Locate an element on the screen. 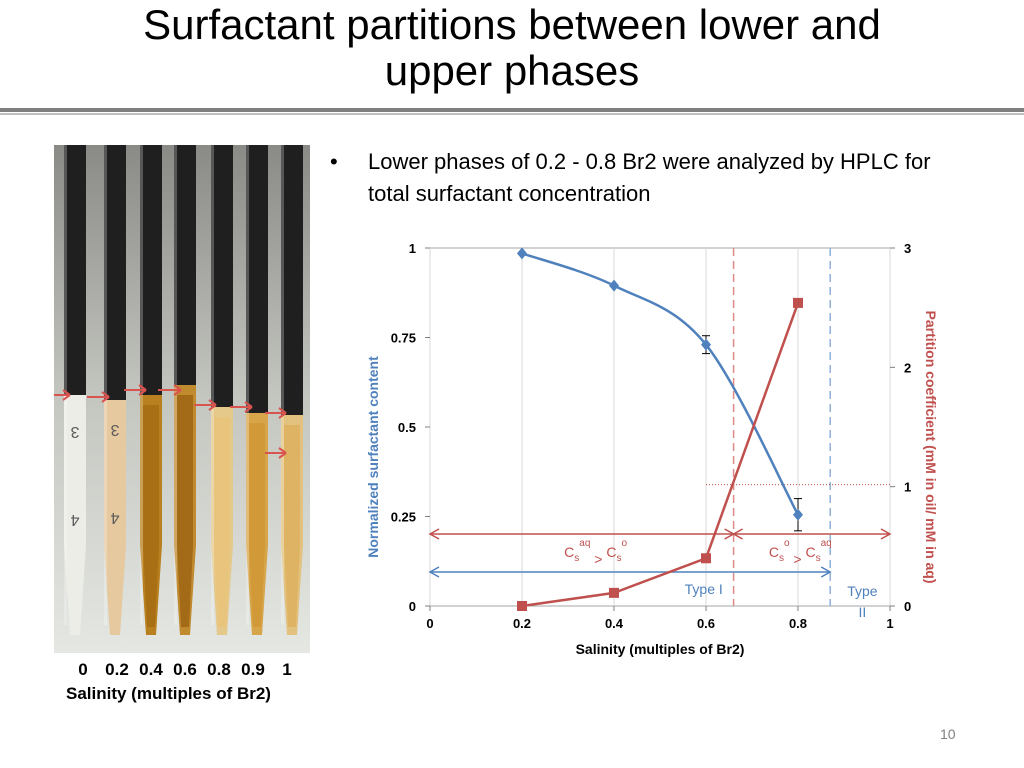  series-normalized-content-line is located at coordinates (660, 384).